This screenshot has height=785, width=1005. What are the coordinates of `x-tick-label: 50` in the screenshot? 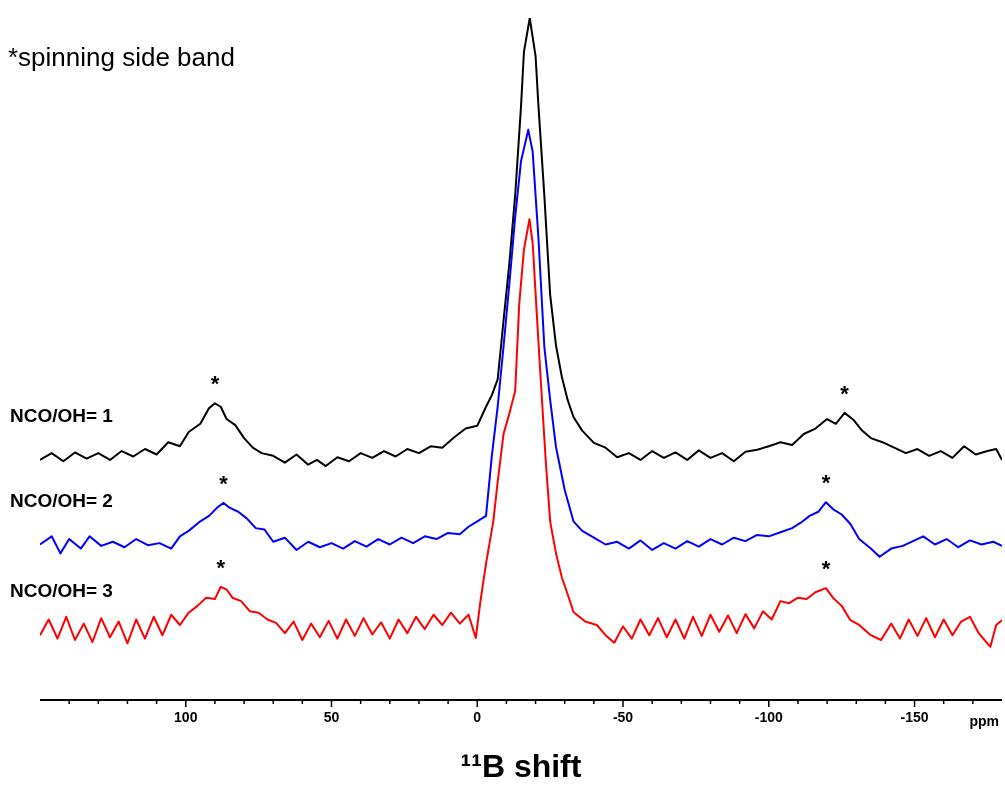 It's located at (331, 717).